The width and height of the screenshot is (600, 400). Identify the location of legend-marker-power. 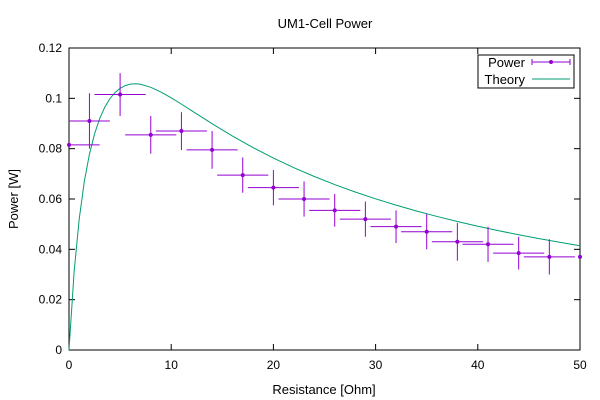
(551, 62).